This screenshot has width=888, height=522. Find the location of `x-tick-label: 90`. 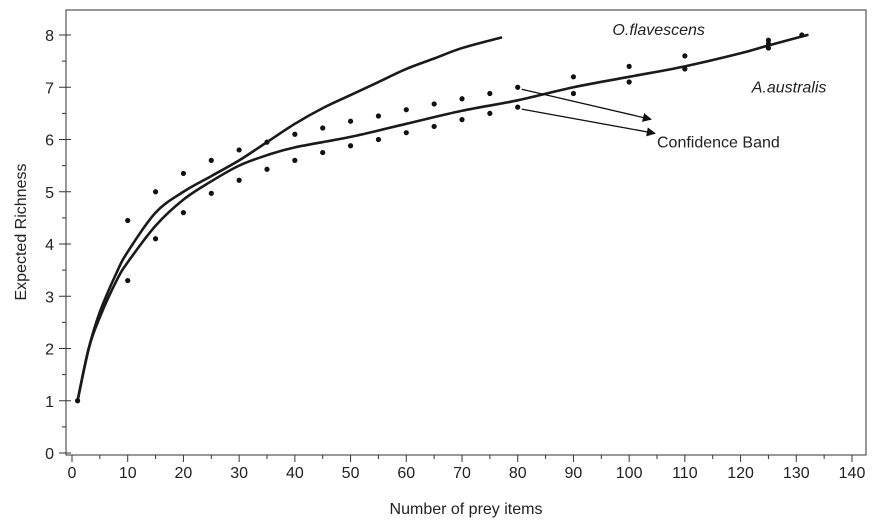

x-tick-label: 90 is located at coordinates (574, 473).